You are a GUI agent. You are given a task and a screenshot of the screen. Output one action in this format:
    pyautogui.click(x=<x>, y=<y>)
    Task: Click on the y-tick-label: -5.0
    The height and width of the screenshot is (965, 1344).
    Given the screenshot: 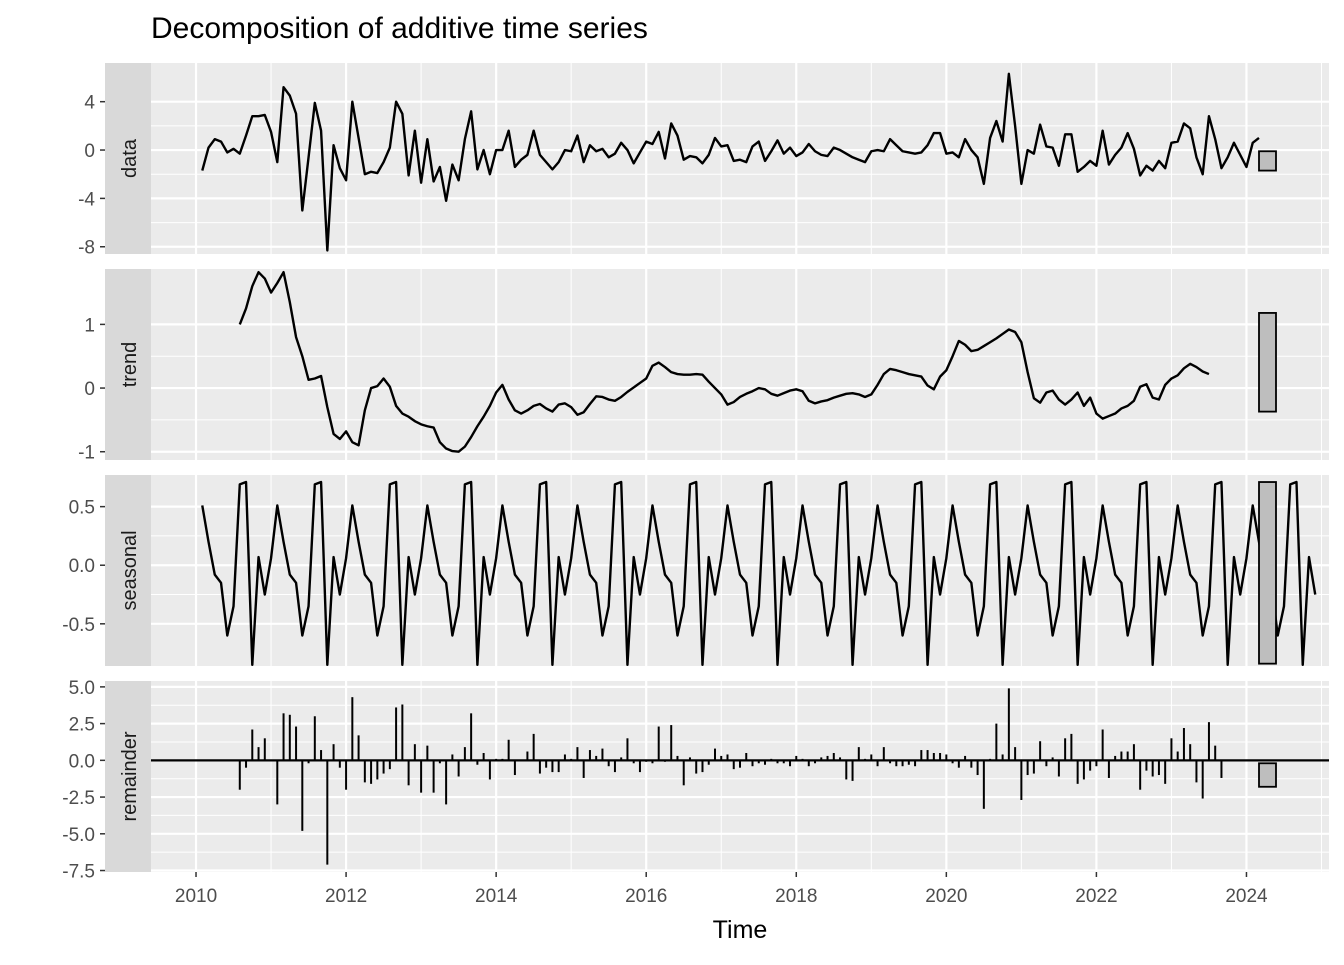 What is the action you would take?
    pyautogui.click(x=78, y=835)
    